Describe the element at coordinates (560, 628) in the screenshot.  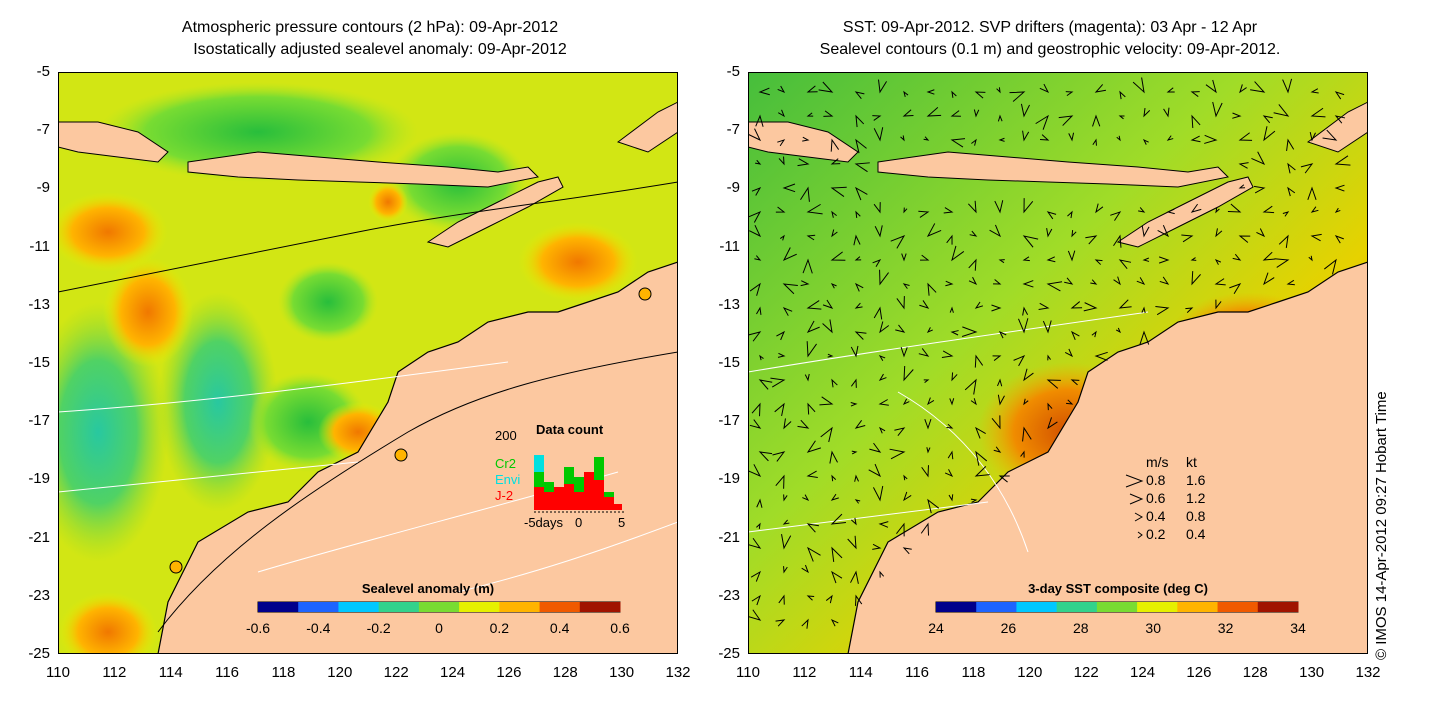
I see `colorbar-tick-label: 0.4` at that location.